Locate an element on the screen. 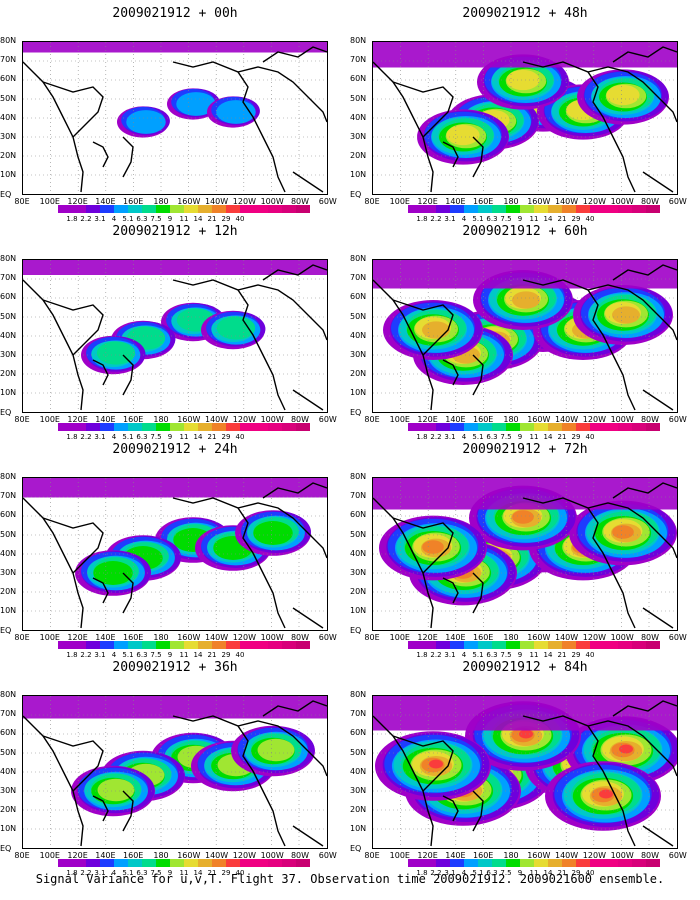 Image resolution: width=700 pixels, height=900 pixels. variance-map is located at coordinates (525, 772).